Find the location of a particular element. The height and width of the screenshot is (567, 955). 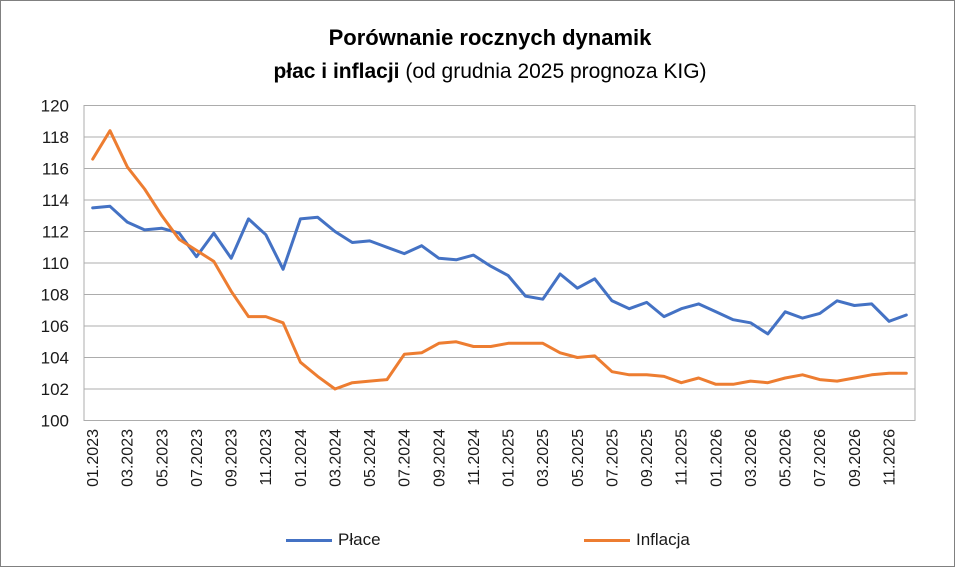

y-tick-label: 102 is located at coordinates (55, 389).